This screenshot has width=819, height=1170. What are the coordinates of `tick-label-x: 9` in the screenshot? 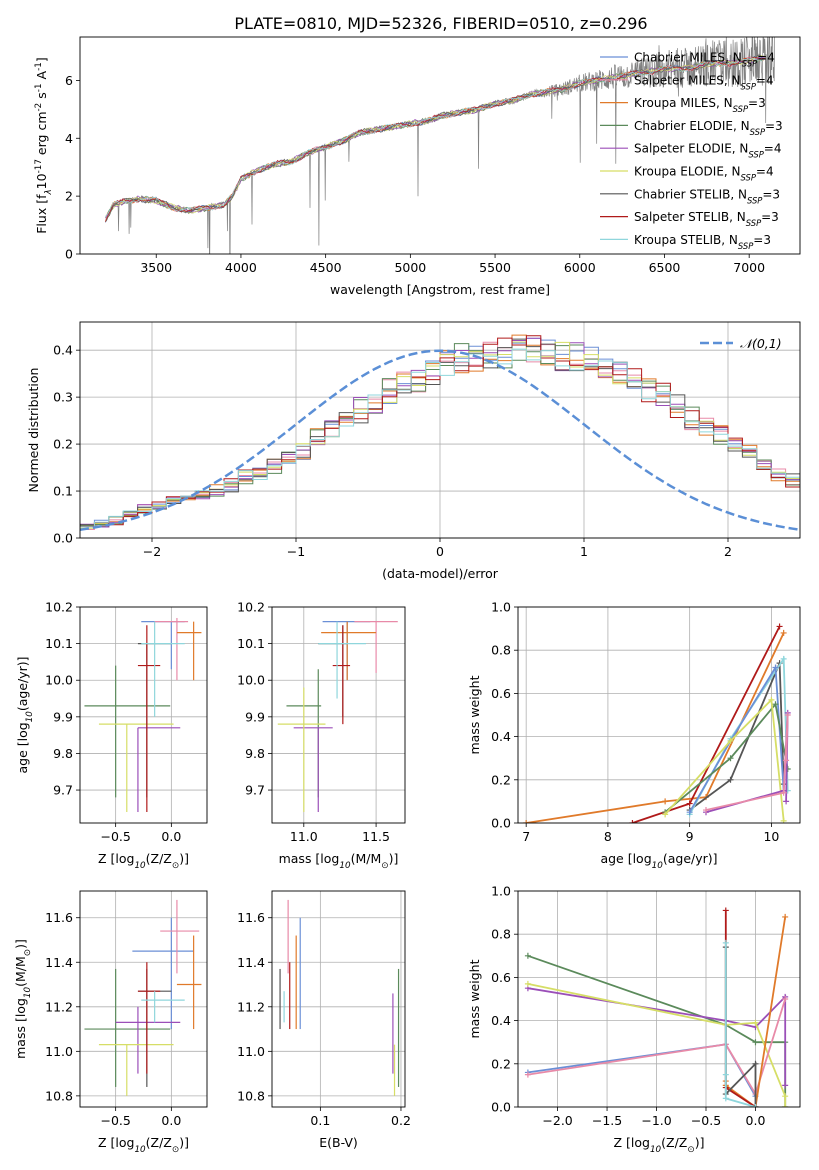 It's located at (690, 836).